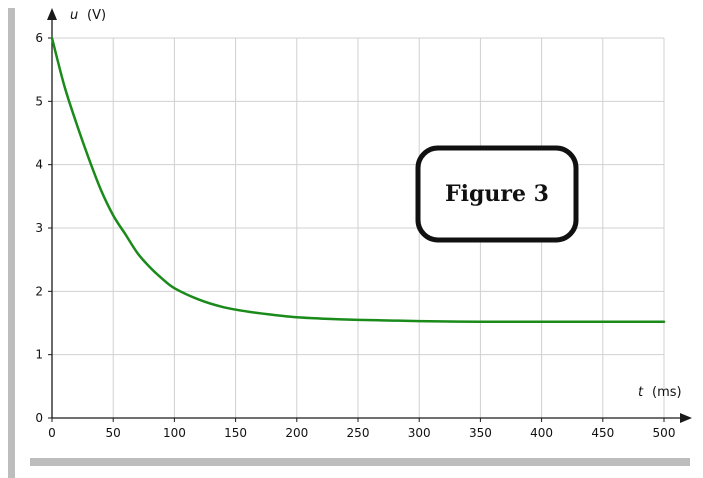  Describe the element at coordinates (664, 433) in the screenshot. I see `x-tick-label: 500` at that location.